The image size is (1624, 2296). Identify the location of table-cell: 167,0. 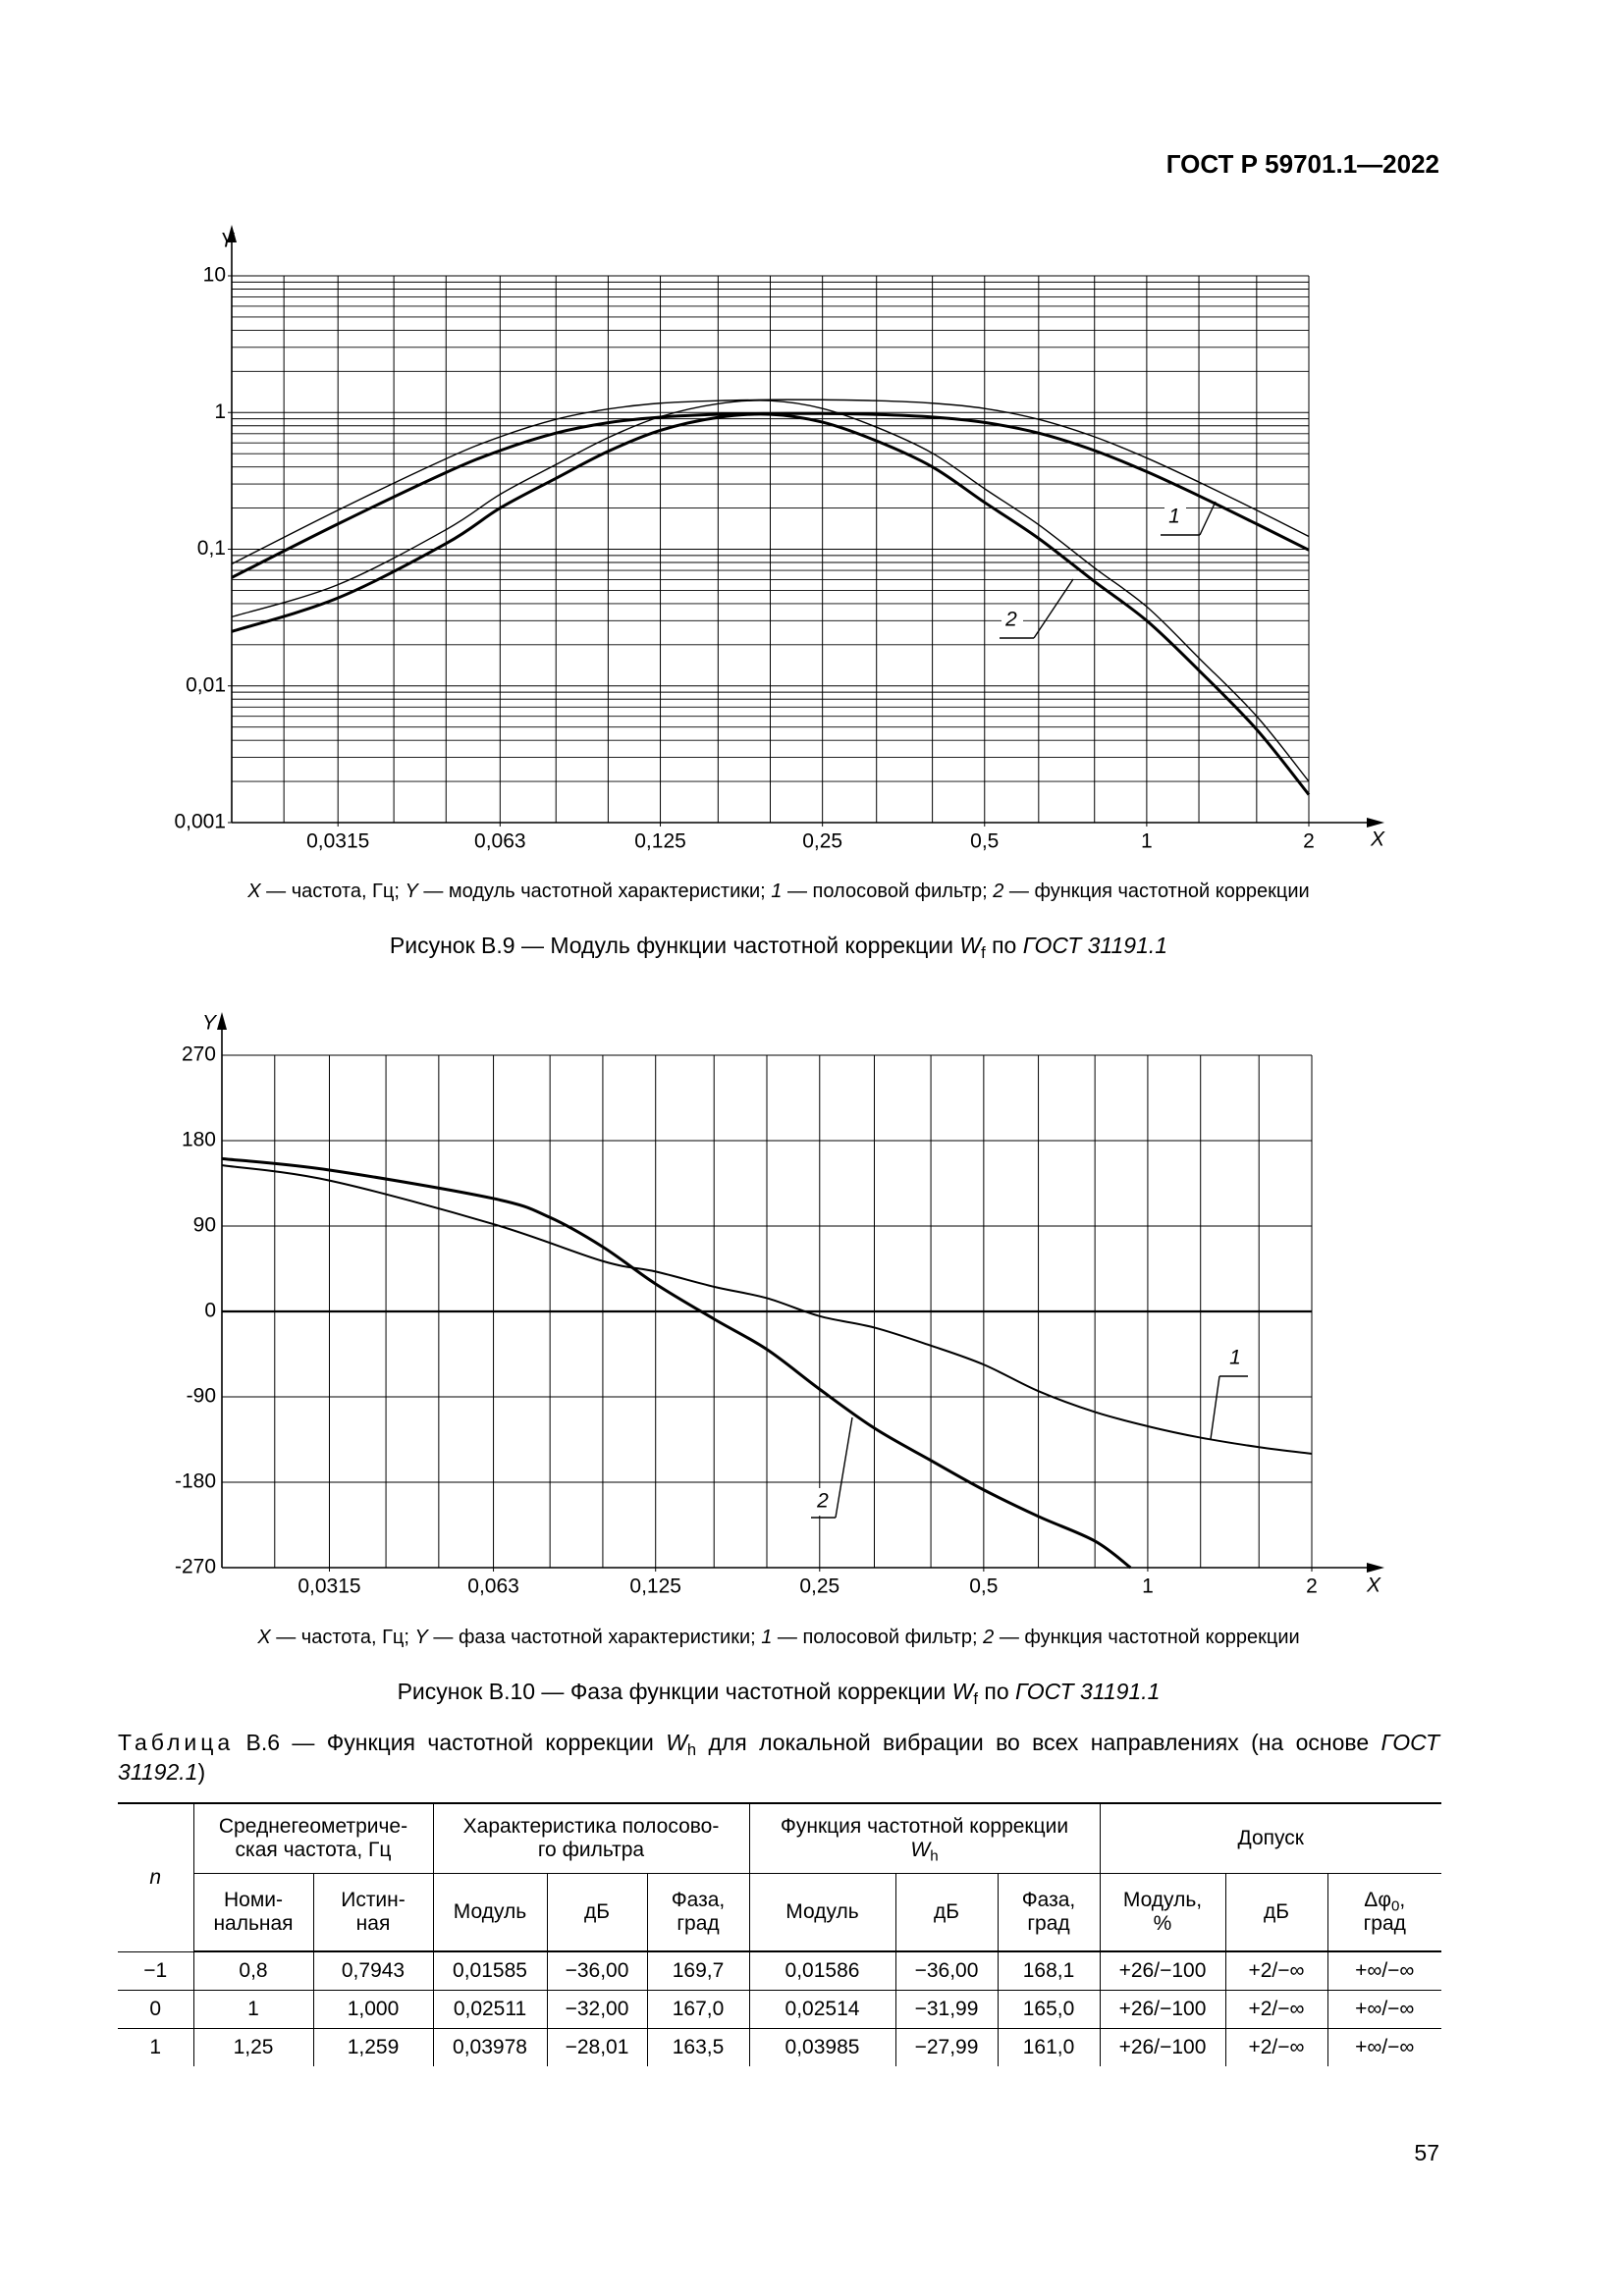
(698, 2009).